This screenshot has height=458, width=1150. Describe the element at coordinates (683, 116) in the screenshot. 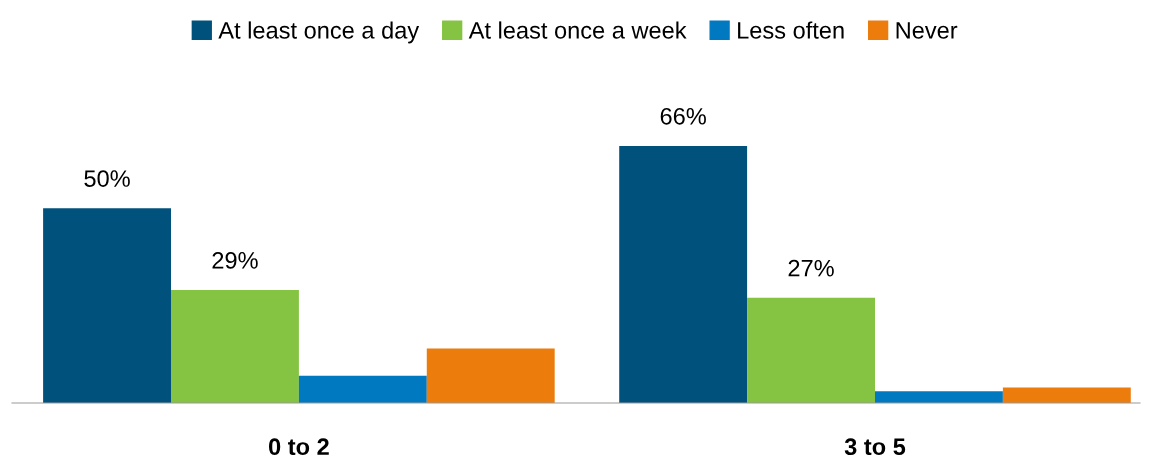

I see `data-label: 66%` at that location.